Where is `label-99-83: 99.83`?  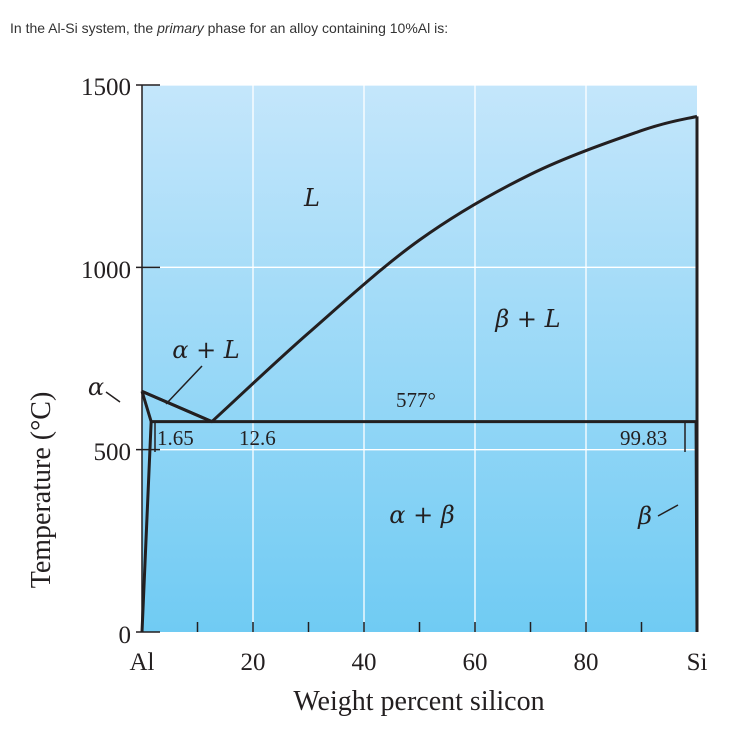 label-99-83: 99.83 is located at coordinates (643, 438).